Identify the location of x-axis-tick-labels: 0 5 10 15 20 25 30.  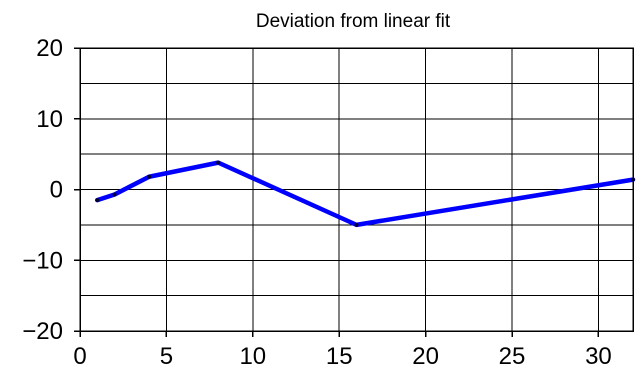
(342, 356).